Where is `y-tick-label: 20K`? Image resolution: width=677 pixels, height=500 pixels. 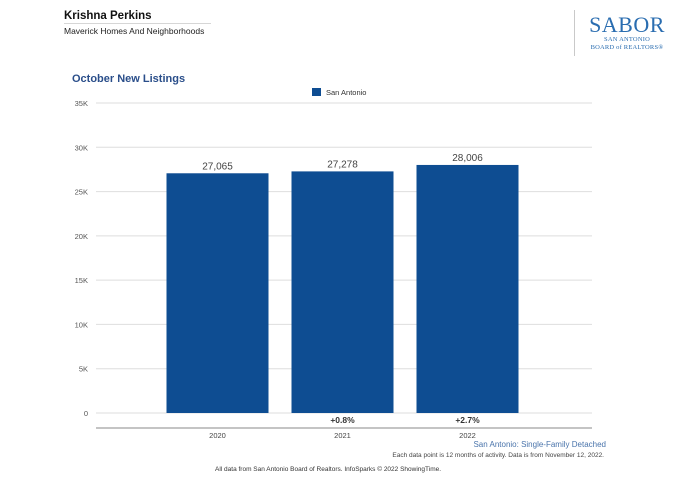
y-tick-label: 20K is located at coordinates (81, 236).